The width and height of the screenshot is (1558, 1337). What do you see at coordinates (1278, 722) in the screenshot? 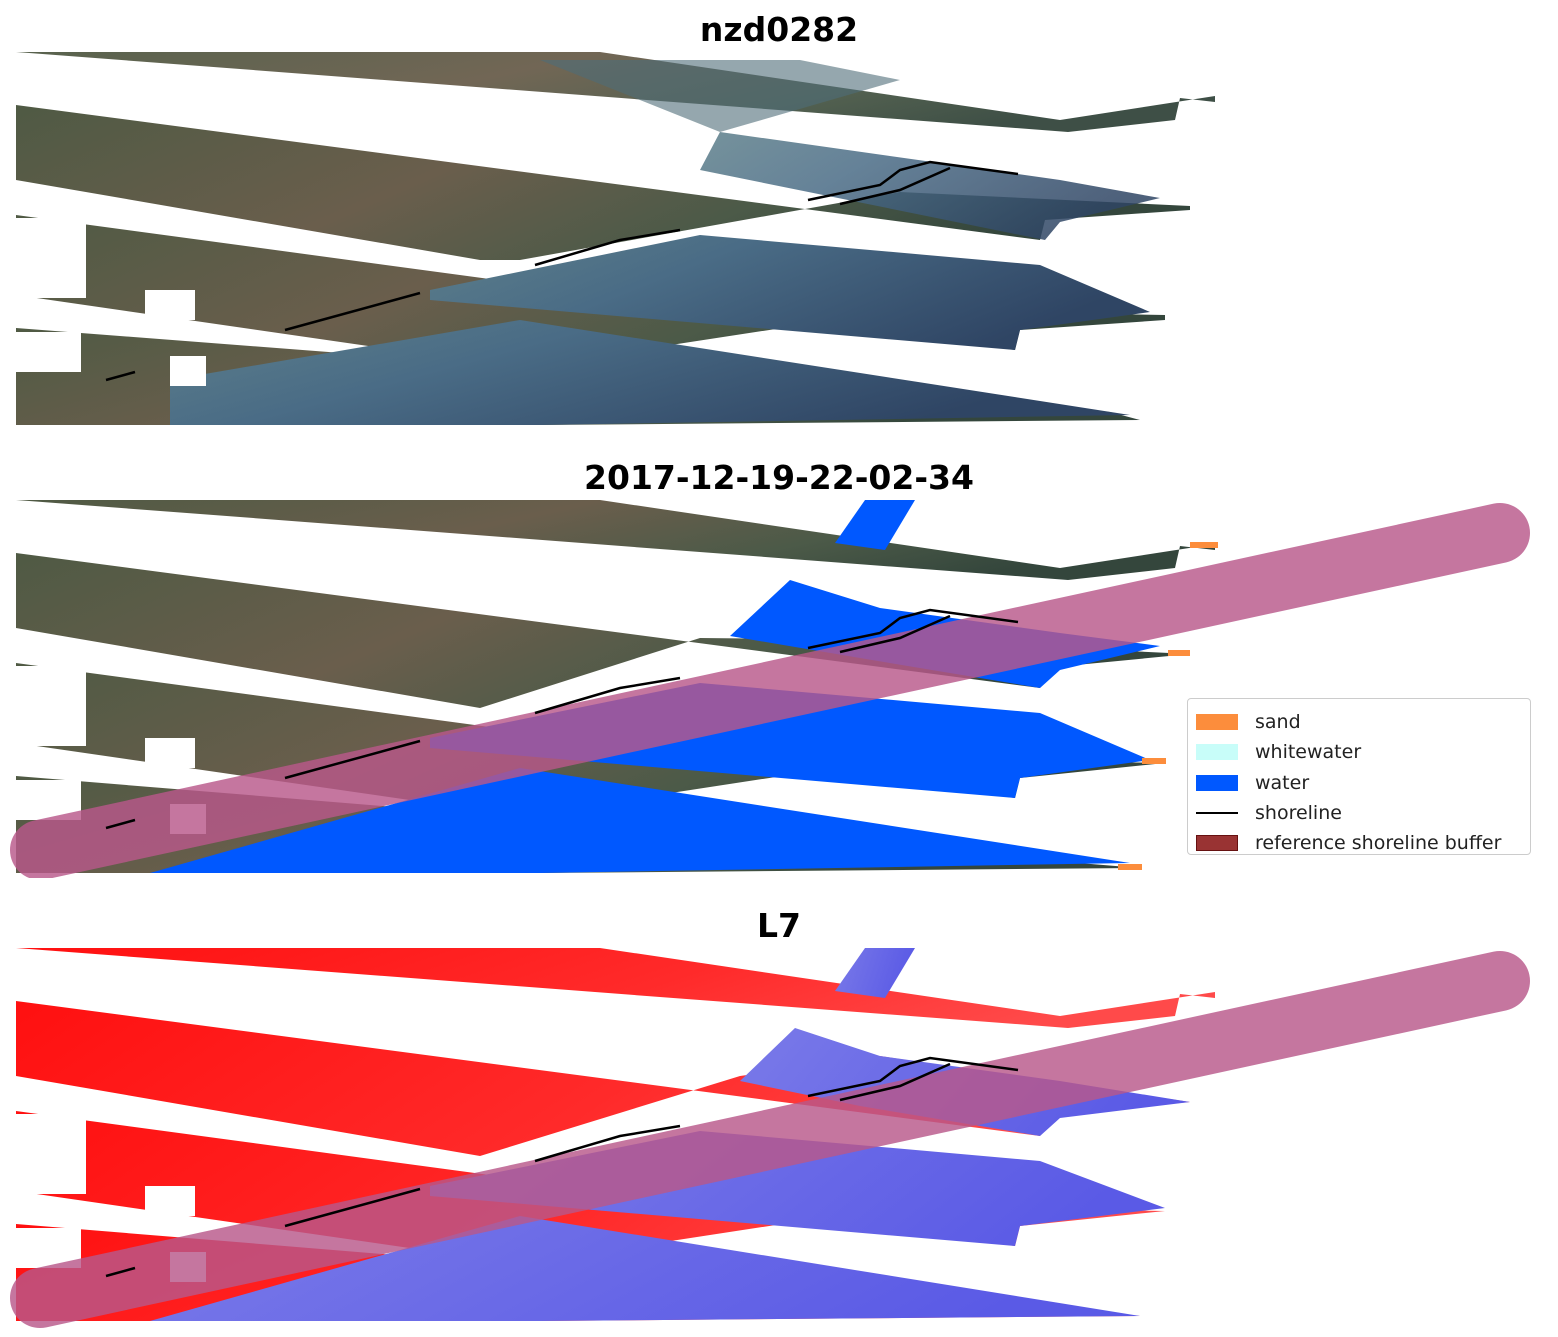
I see `legend-label-sand: sand` at bounding box center [1278, 722].